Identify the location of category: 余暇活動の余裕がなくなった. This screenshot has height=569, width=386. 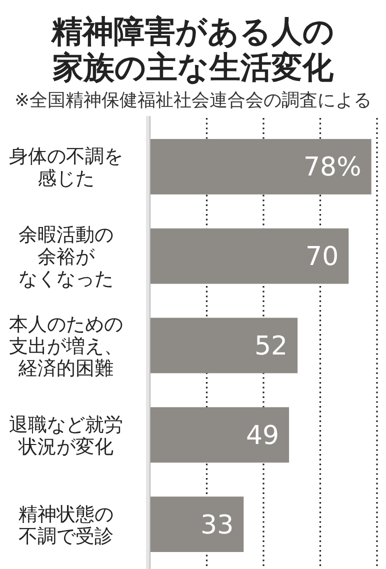
(66, 257).